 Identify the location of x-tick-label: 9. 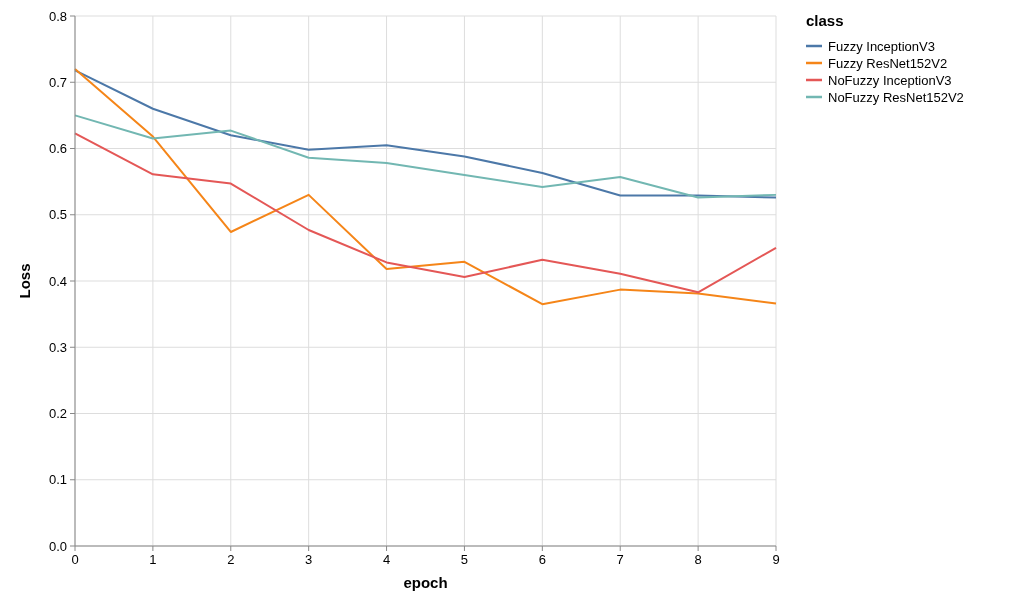
(776, 559).